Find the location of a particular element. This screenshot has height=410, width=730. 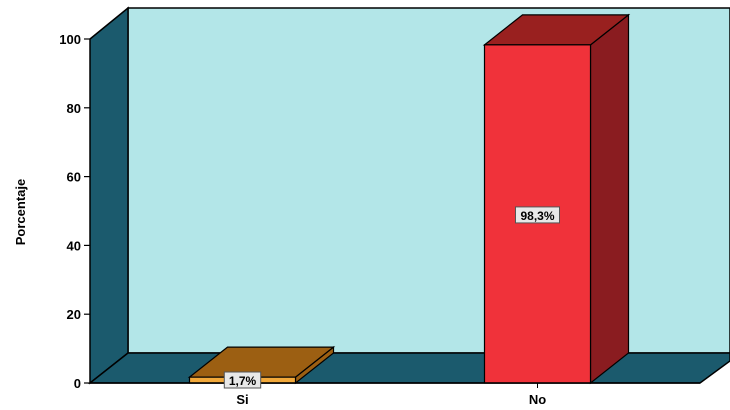

x-axis-categories: Si No is located at coordinates (391, 395).